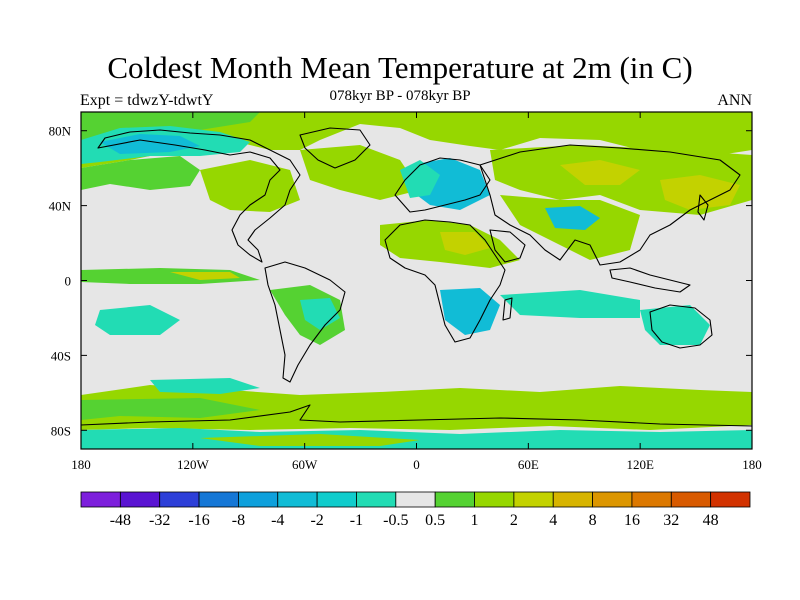 This screenshot has width=800, height=600. What do you see at coordinates (700, 192) in the screenshot?
I see `field-east-asia-warm` at bounding box center [700, 192].